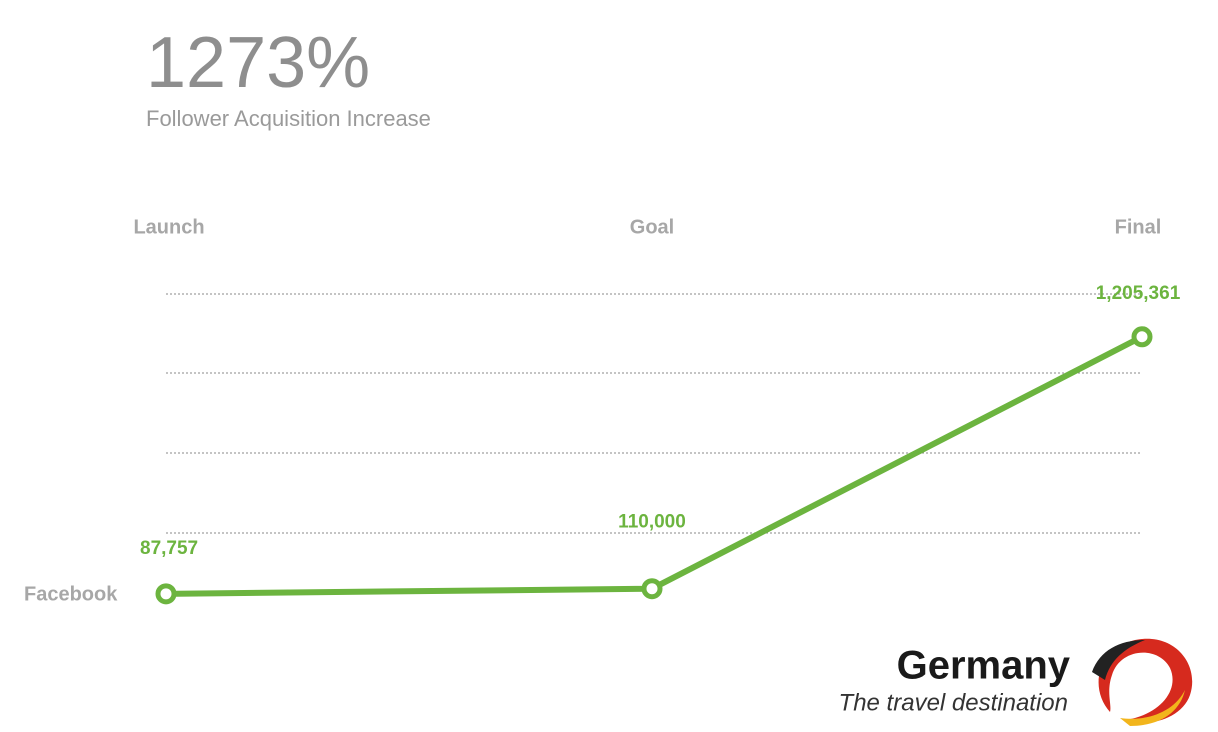 Image resolution: width=1218 pixels, height=732 pixels. I want to click on legend-label: Facebook, so click(71, 594).